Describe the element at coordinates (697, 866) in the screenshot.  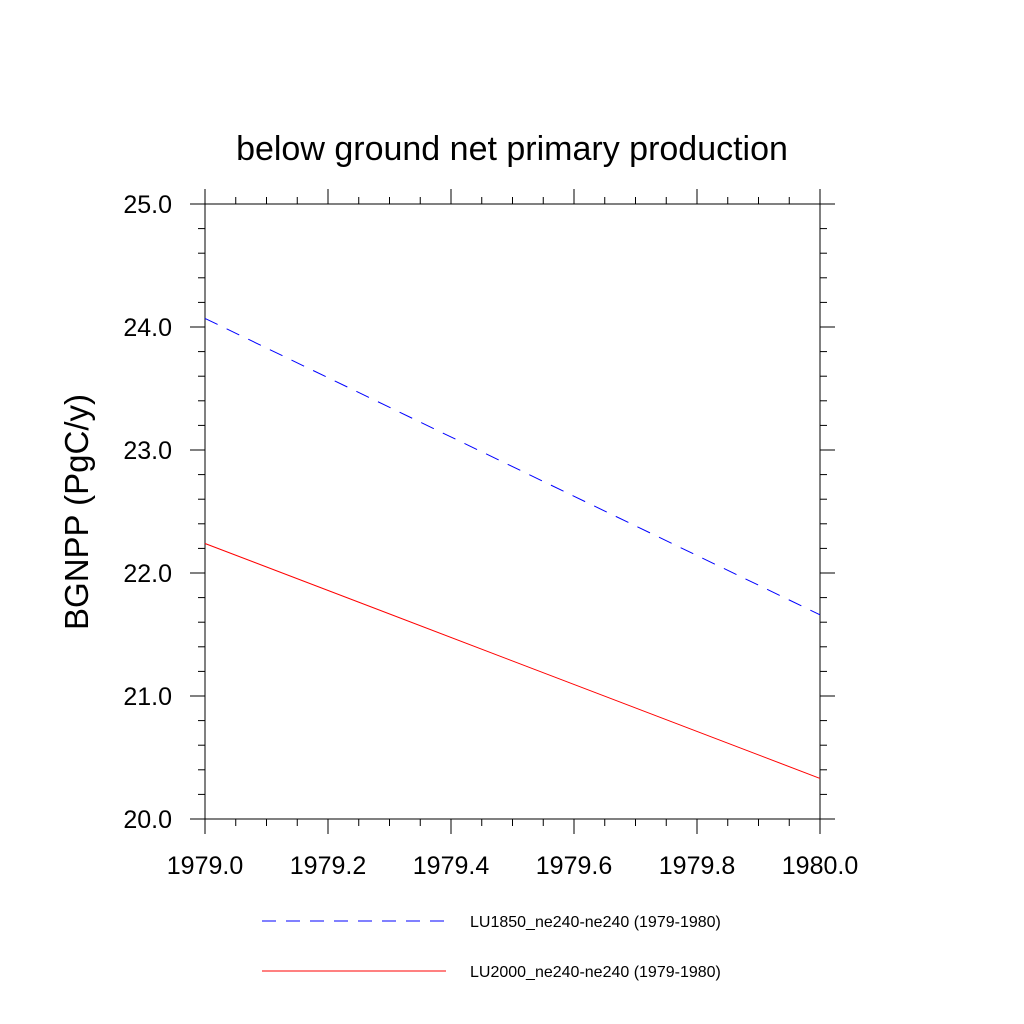
I see `x-tick-label: 1979.8` at that location.